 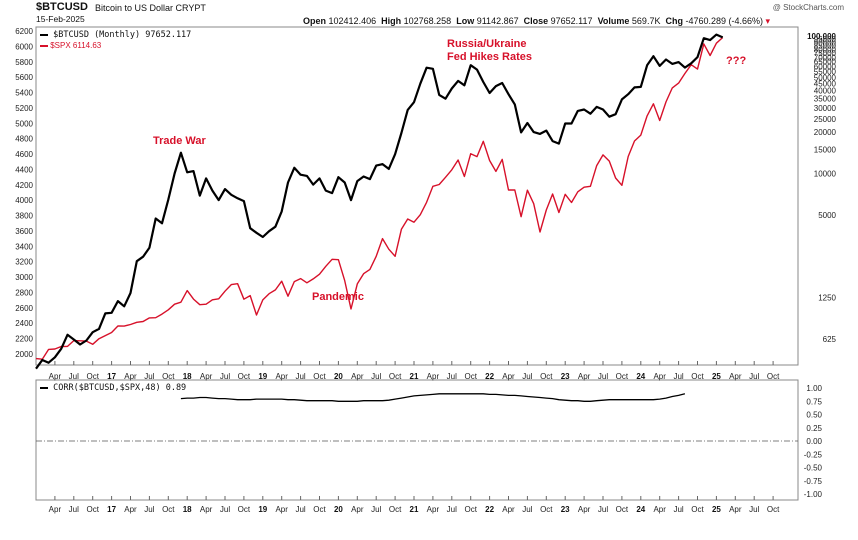 What do you see at coordinates (417, 470) in the screenshot?
I see `corr-panel-grid` at bounding box center [417, 470].